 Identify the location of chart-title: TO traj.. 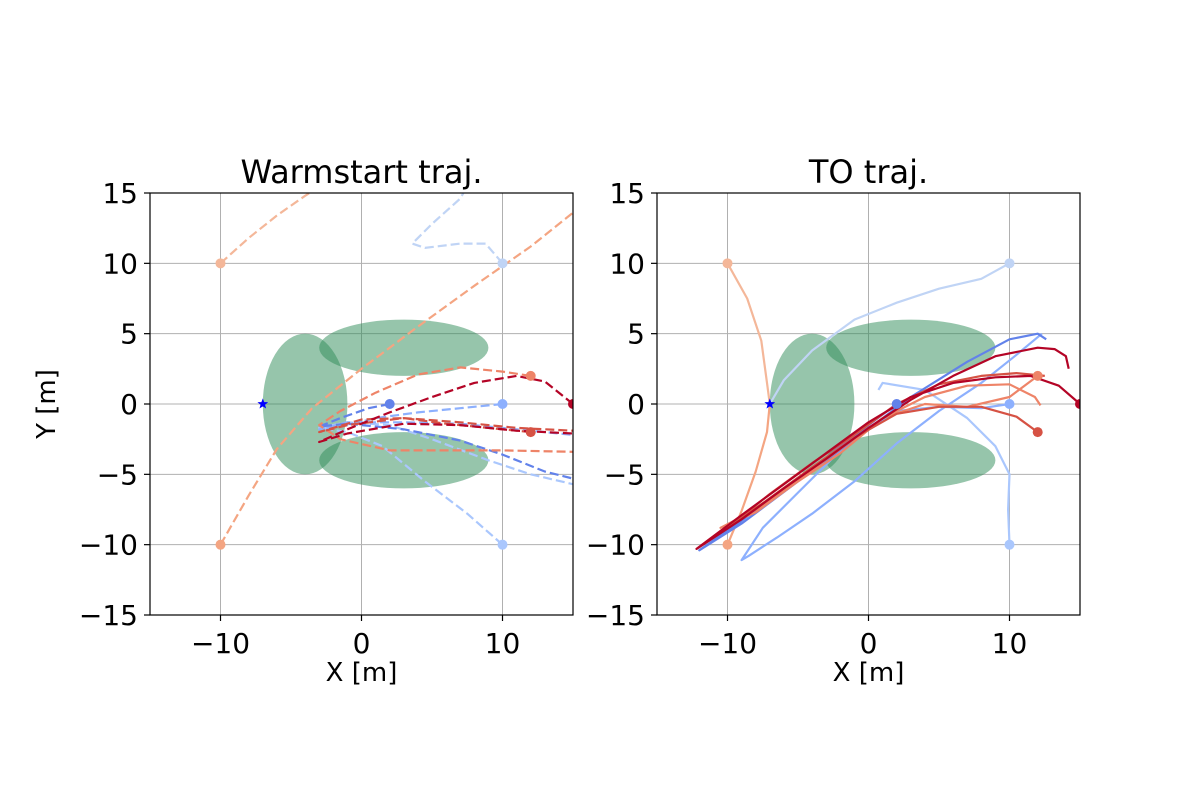
(868, 172).